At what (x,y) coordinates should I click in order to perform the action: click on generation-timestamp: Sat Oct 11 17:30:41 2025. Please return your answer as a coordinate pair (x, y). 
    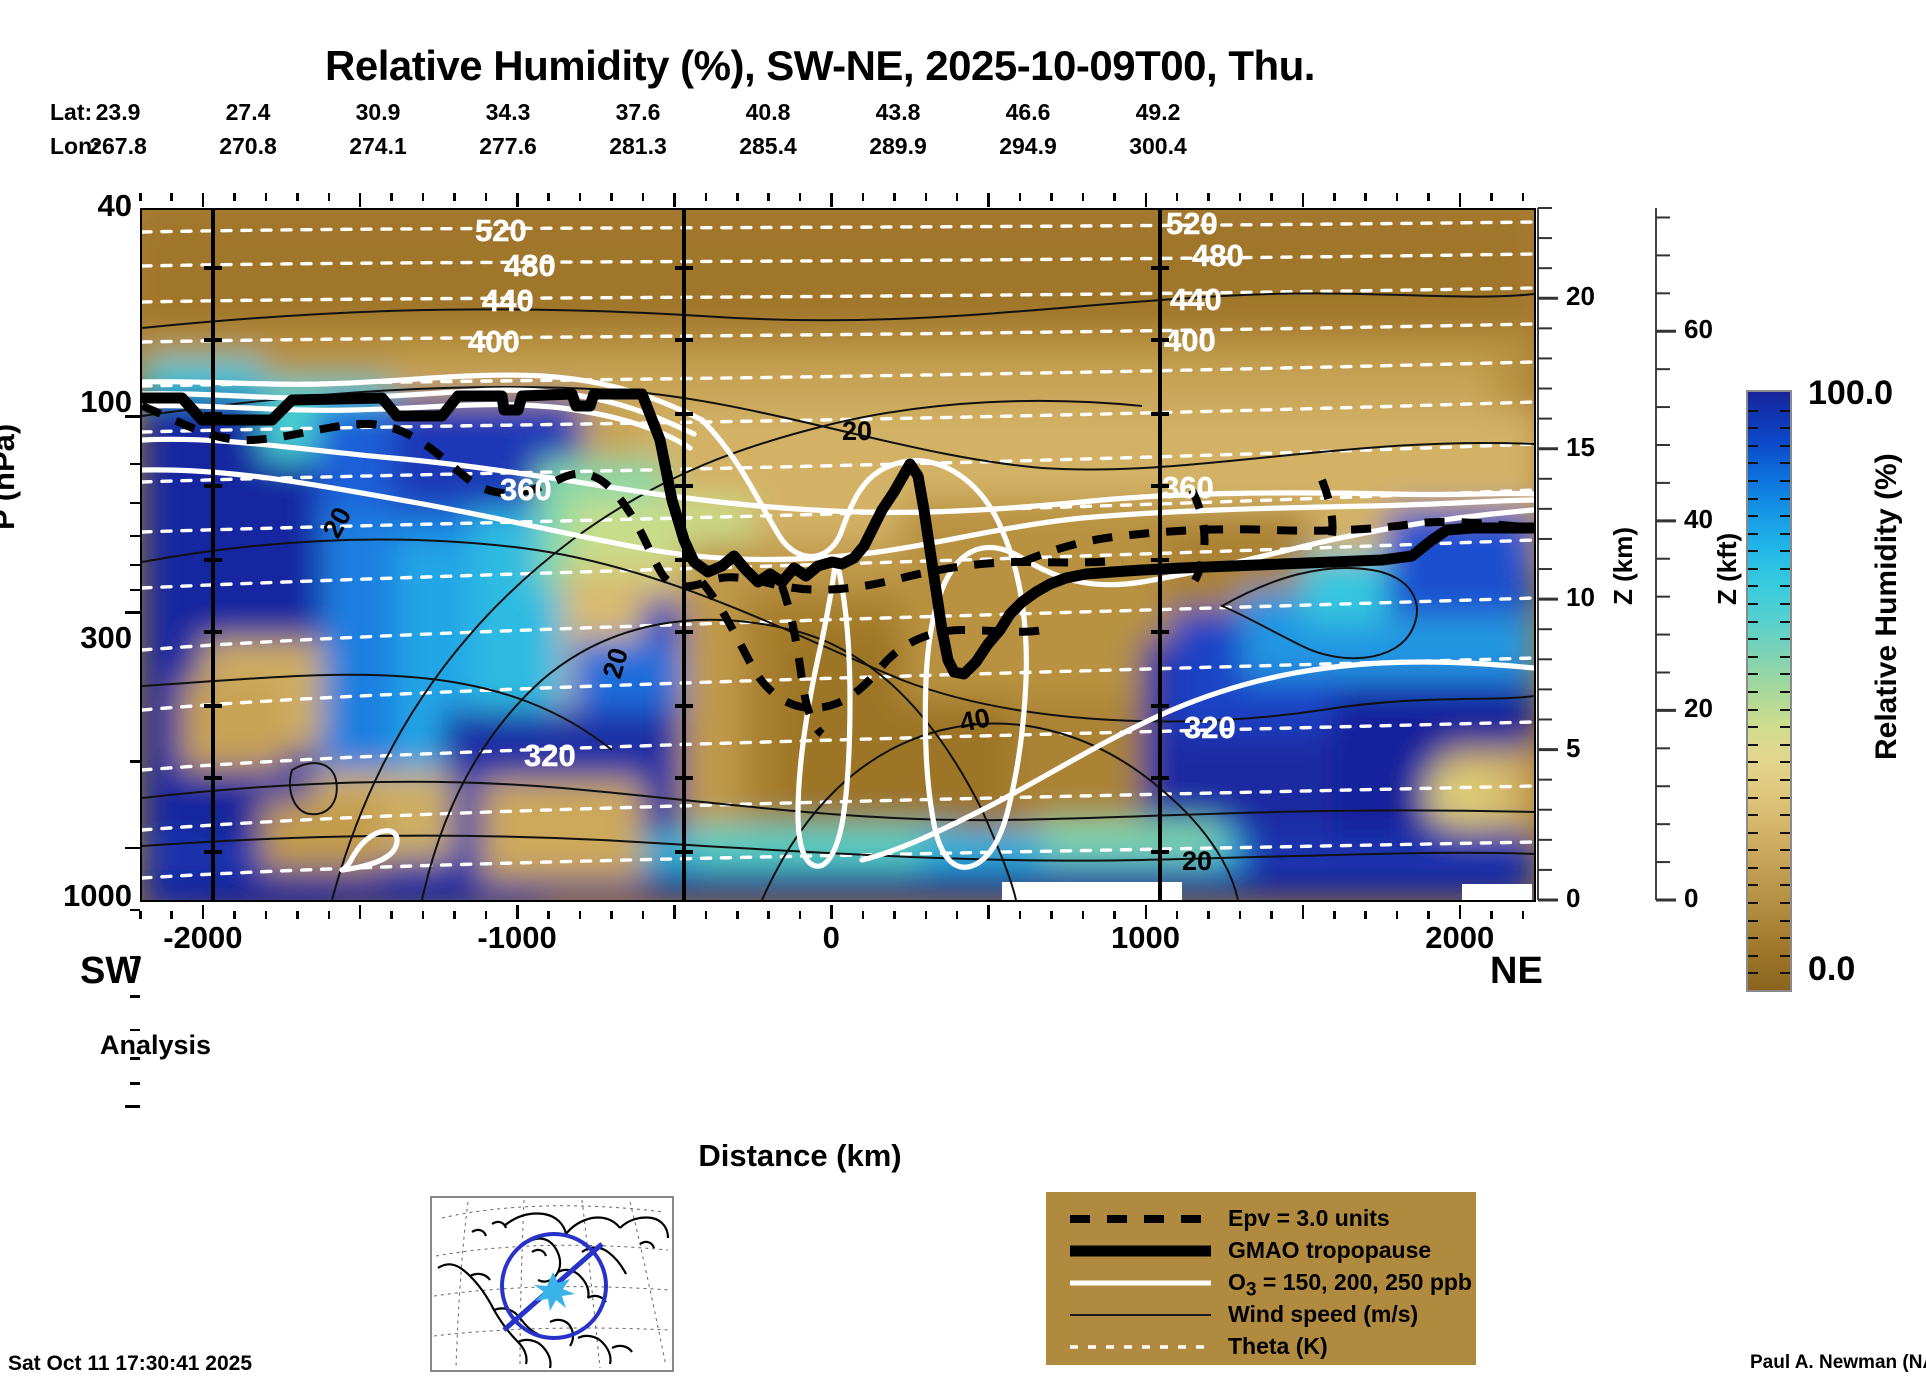
    Looking at the image, I should click on (130, 1363).